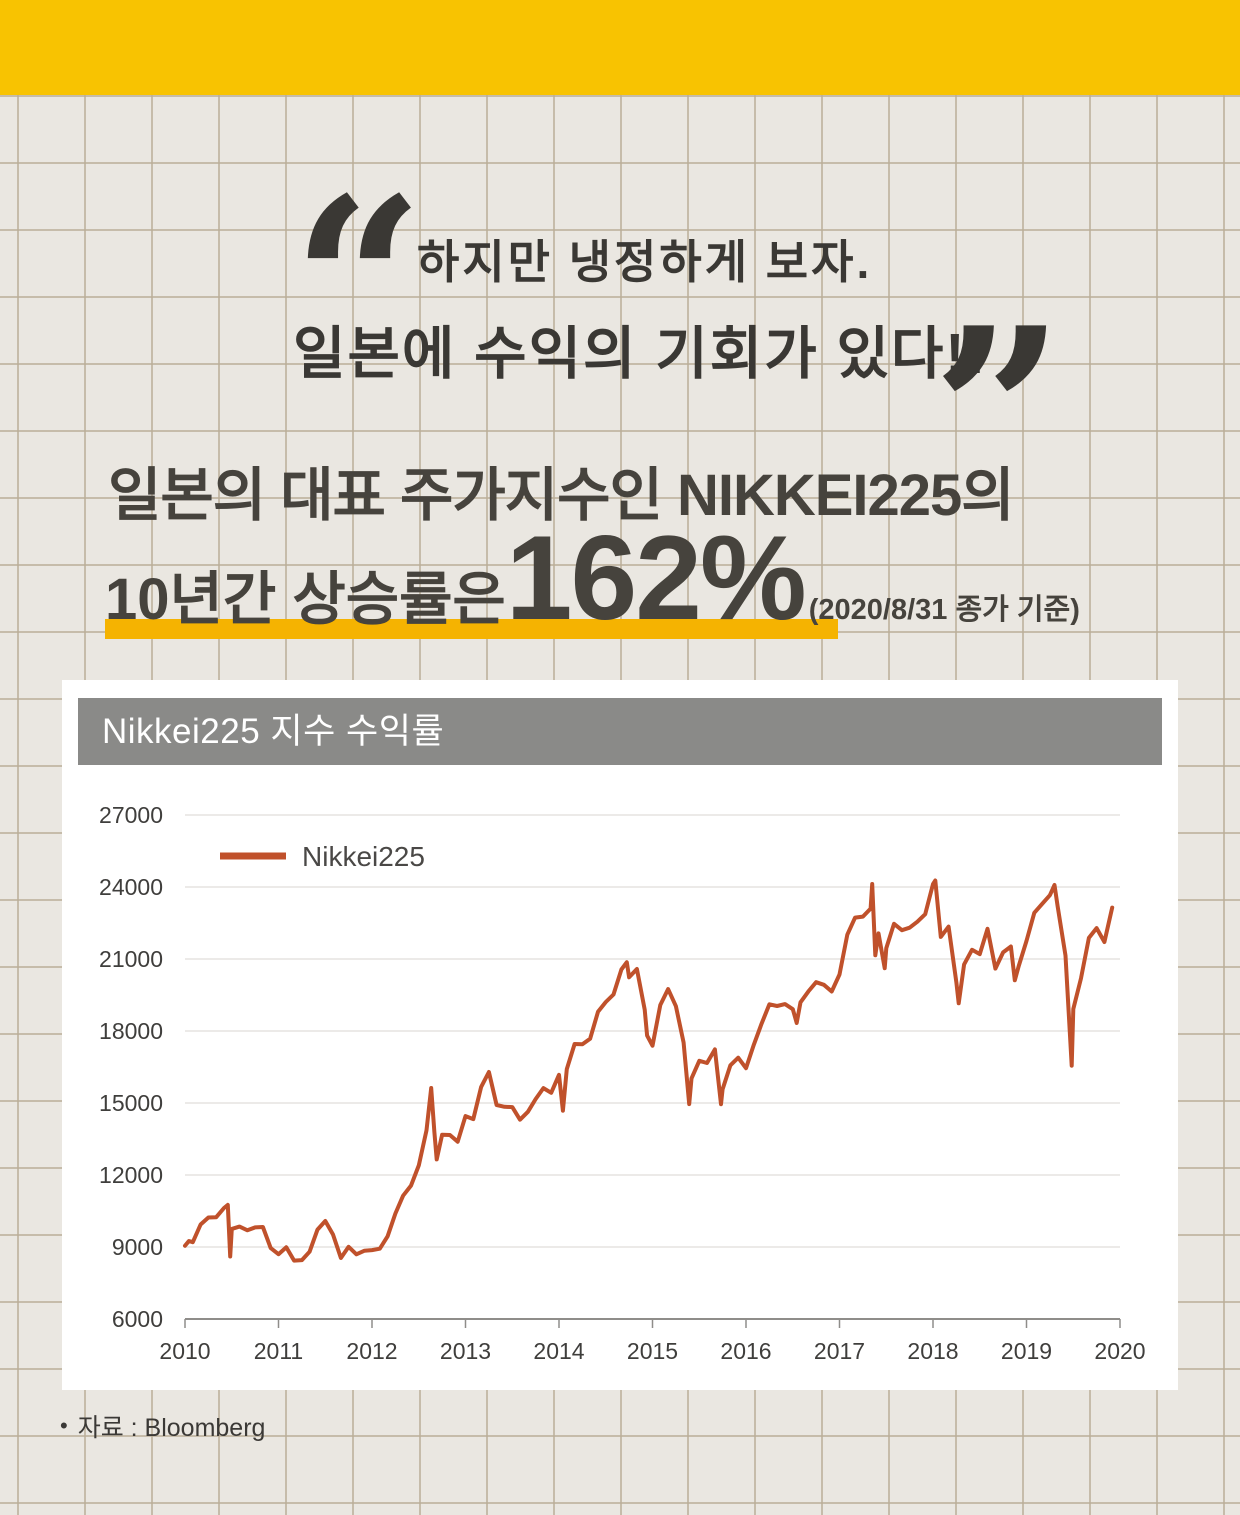 The width and height of the screenshot is (1240, 1515). Describe the element at coordinates (184, 1351) in the screenshot. I see `x-axis-label: 2010` at that location.